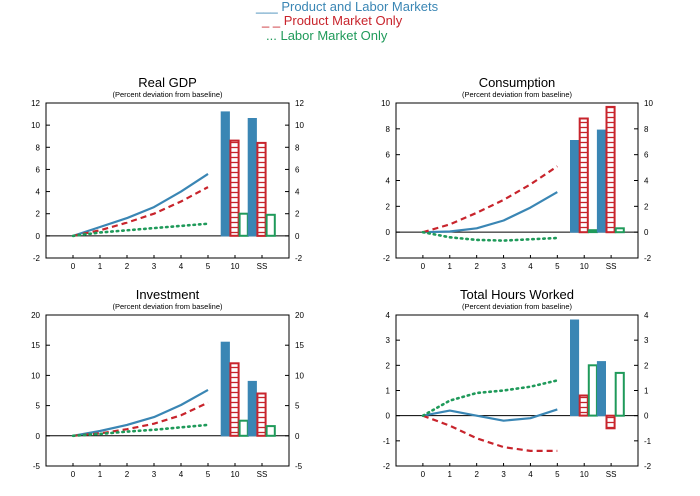 This screenshot has height=496, width=700. What do you see at coordinates (271, 20) in the screenshot?
I see `legend-marker-product-only: _ _` at bounding box center [271, 20].